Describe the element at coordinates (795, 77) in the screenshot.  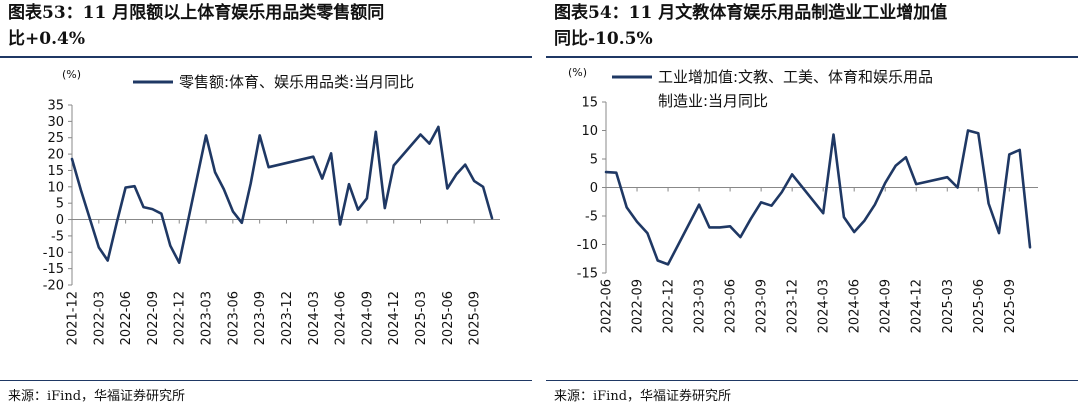
I see `legend-label-line1: 工业增加值:文教、工美、体育和娱乐用品` at that location.